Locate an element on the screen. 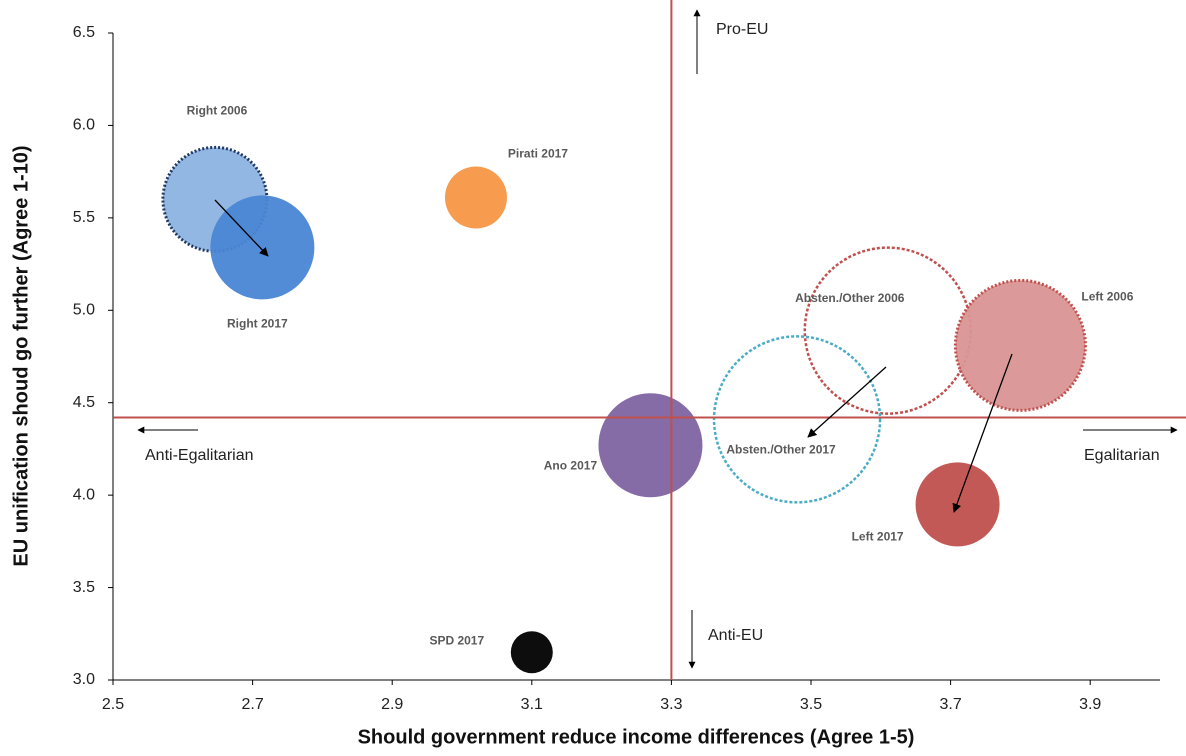 The height and width of the screenshot is (756, 1186). y-tick-label: 3.5 is located at coordinates (84, 587).